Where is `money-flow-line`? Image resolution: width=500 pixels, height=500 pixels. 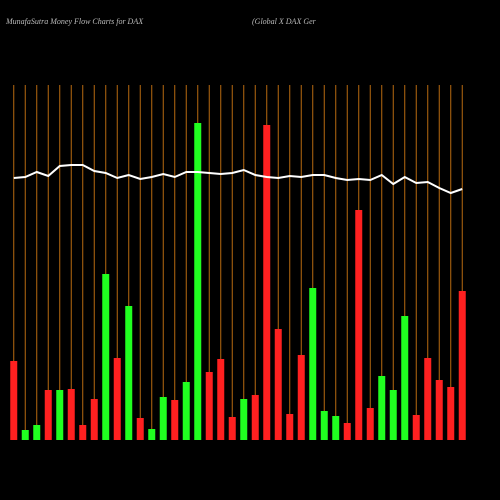 money-flow-line is located at coordinates (238, 179).